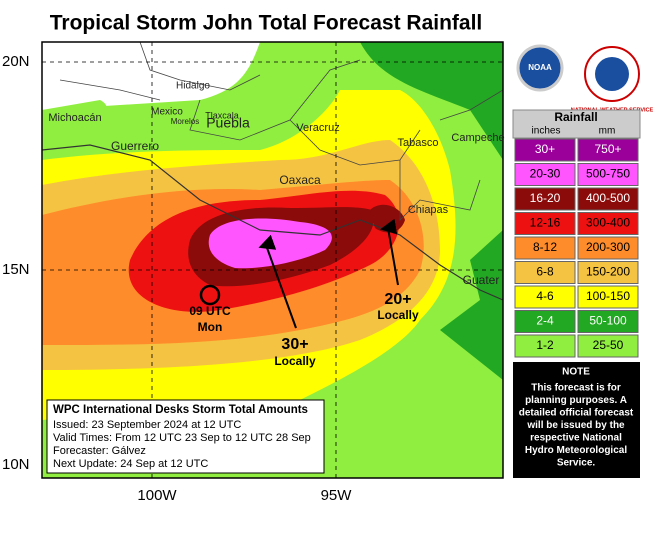  Describe the element at coordinates (428, 210) in the screenshot. I see `place-label: Chiapas` at that location.